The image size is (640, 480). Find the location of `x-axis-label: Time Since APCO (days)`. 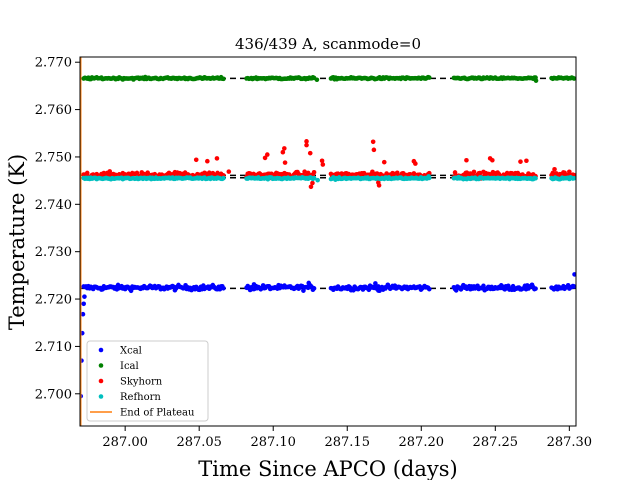

x-axis-label: Time Since APCO (days) is located at coordinates (327, 468).